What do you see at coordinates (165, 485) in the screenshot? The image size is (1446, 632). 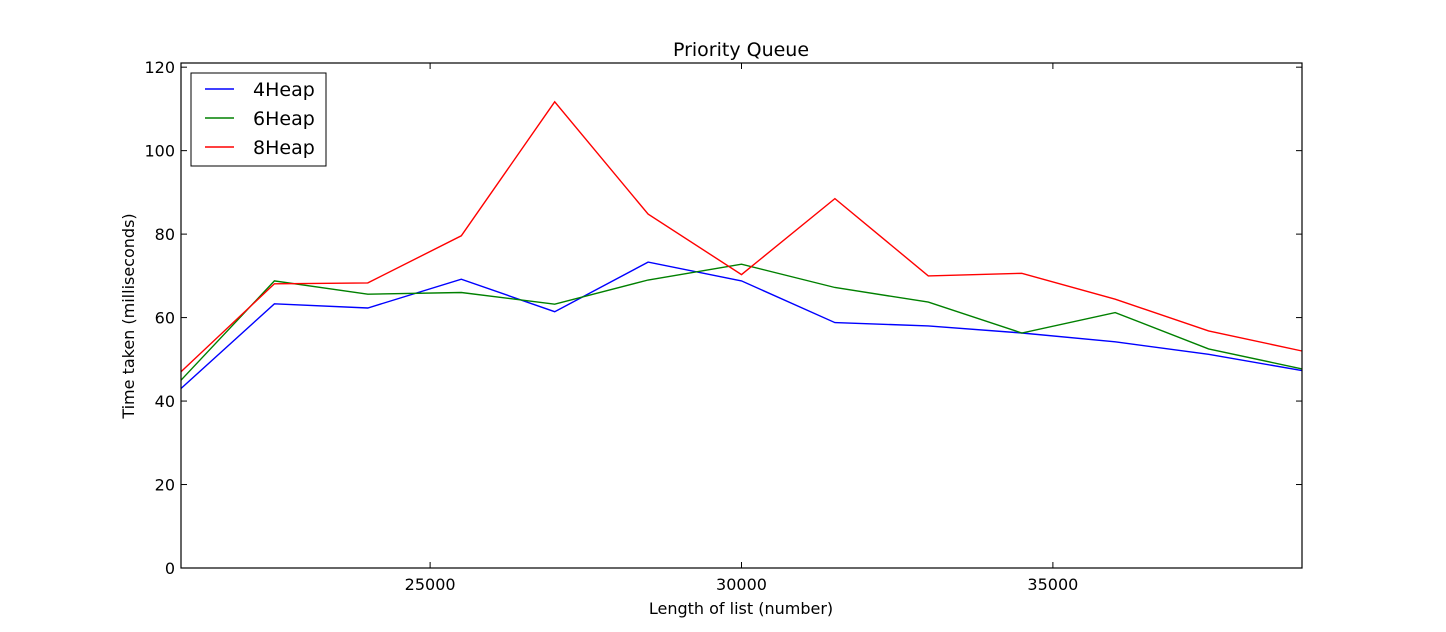 I see `y-tick-label: 20` at bounding box center [165, 485].